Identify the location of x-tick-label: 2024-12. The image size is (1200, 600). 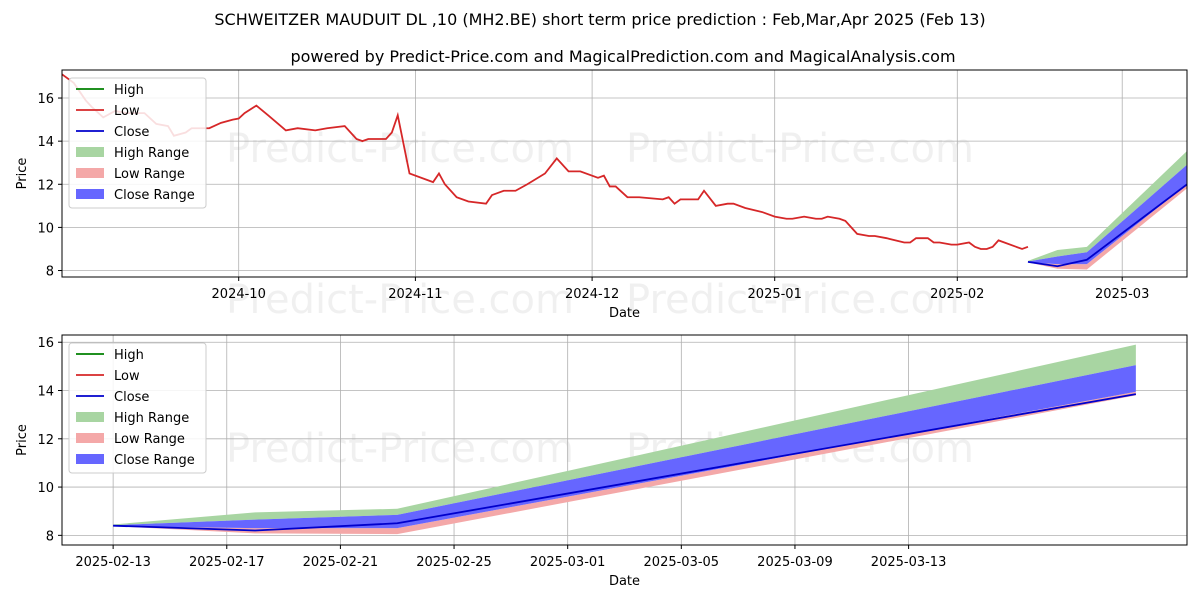
(592, 294).